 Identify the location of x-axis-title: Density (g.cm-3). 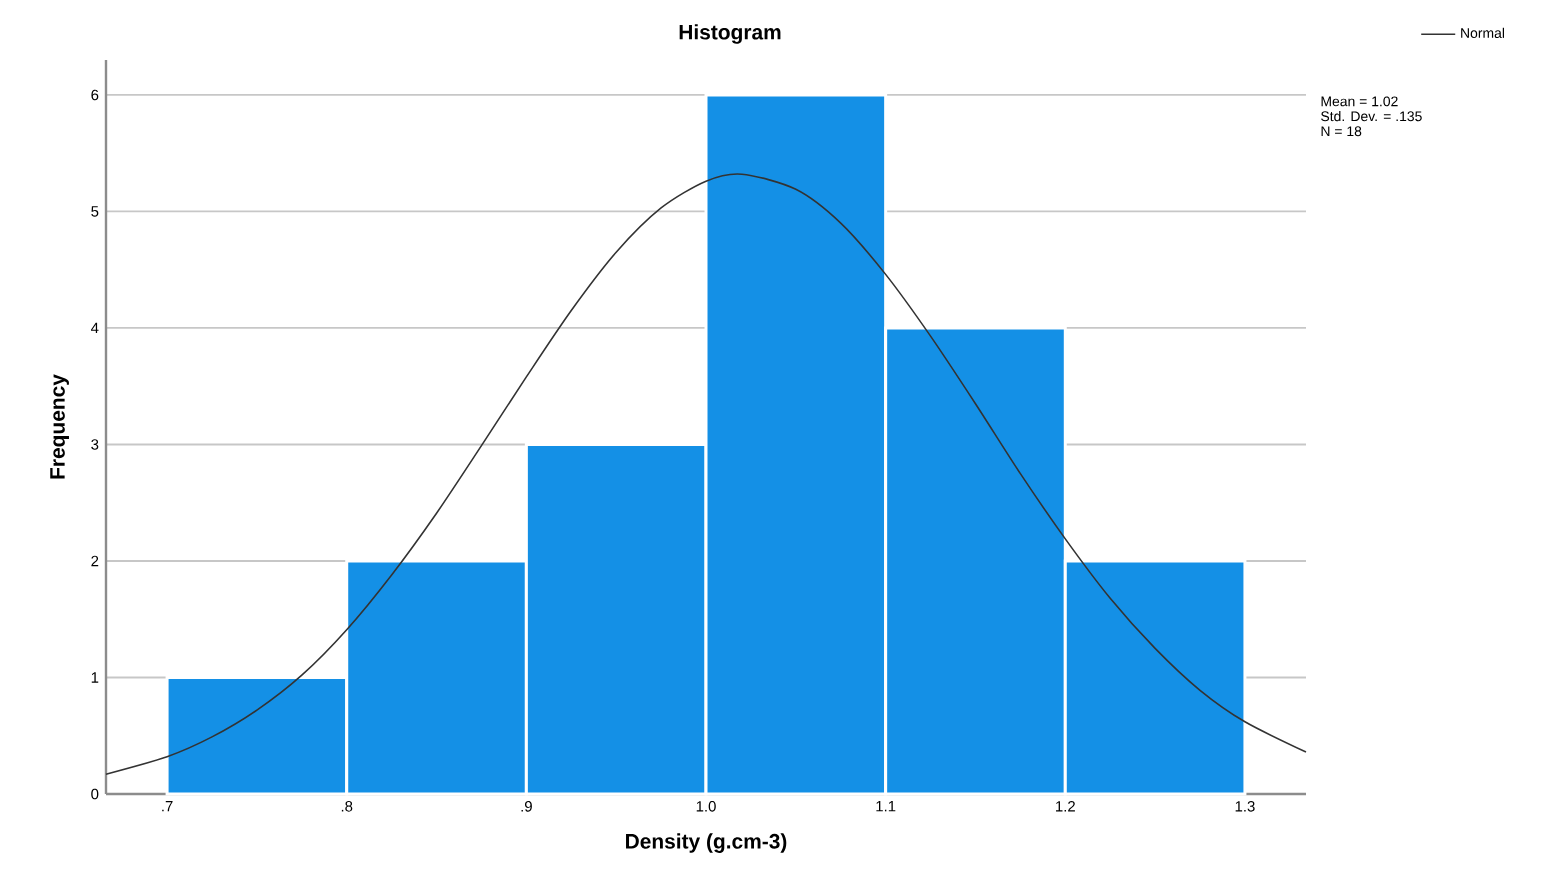
(706, 843).